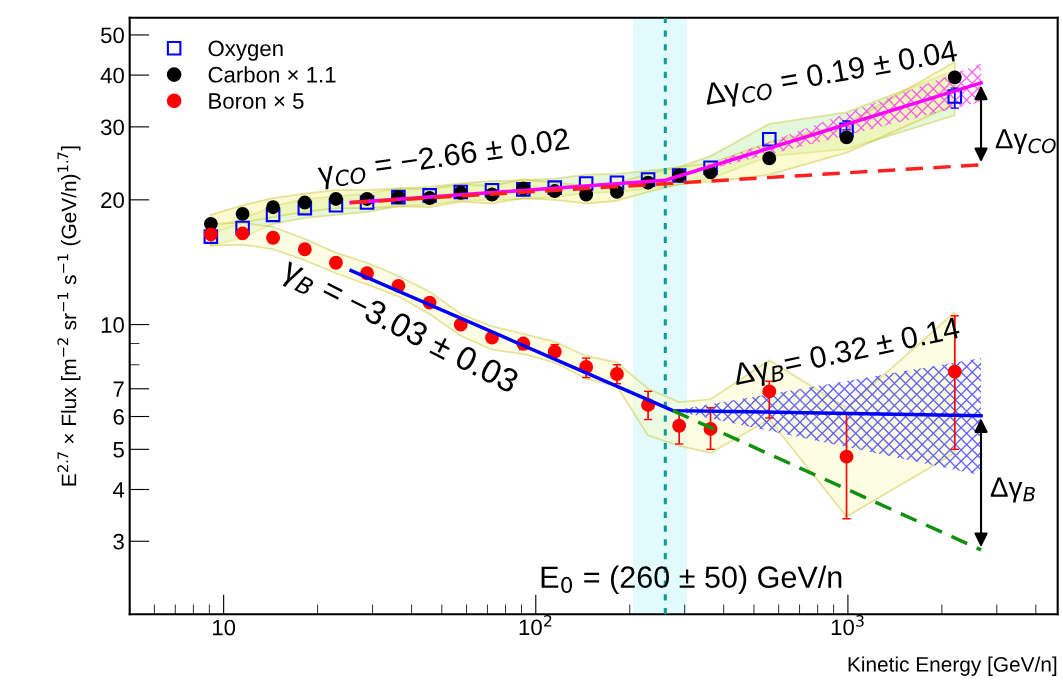 This screenshot has height=684, width=1063. I want to click on legend-label: Oxygen, so click(245, 50).